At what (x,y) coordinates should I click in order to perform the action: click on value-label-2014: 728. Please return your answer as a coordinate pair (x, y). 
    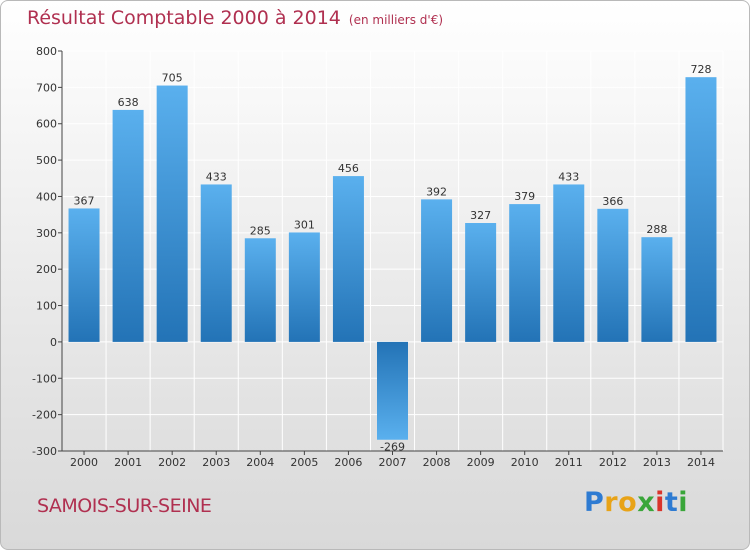
    Looking at the image, I should click on (700, 69).